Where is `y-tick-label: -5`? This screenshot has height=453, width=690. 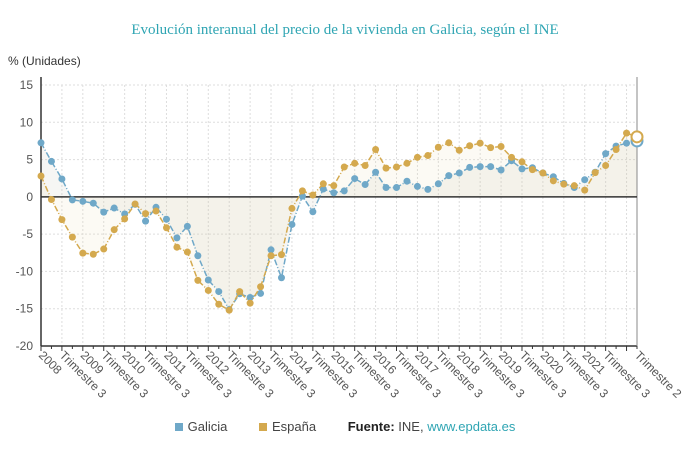
y-tick-label: -5 is located at coordinates (27, 234).